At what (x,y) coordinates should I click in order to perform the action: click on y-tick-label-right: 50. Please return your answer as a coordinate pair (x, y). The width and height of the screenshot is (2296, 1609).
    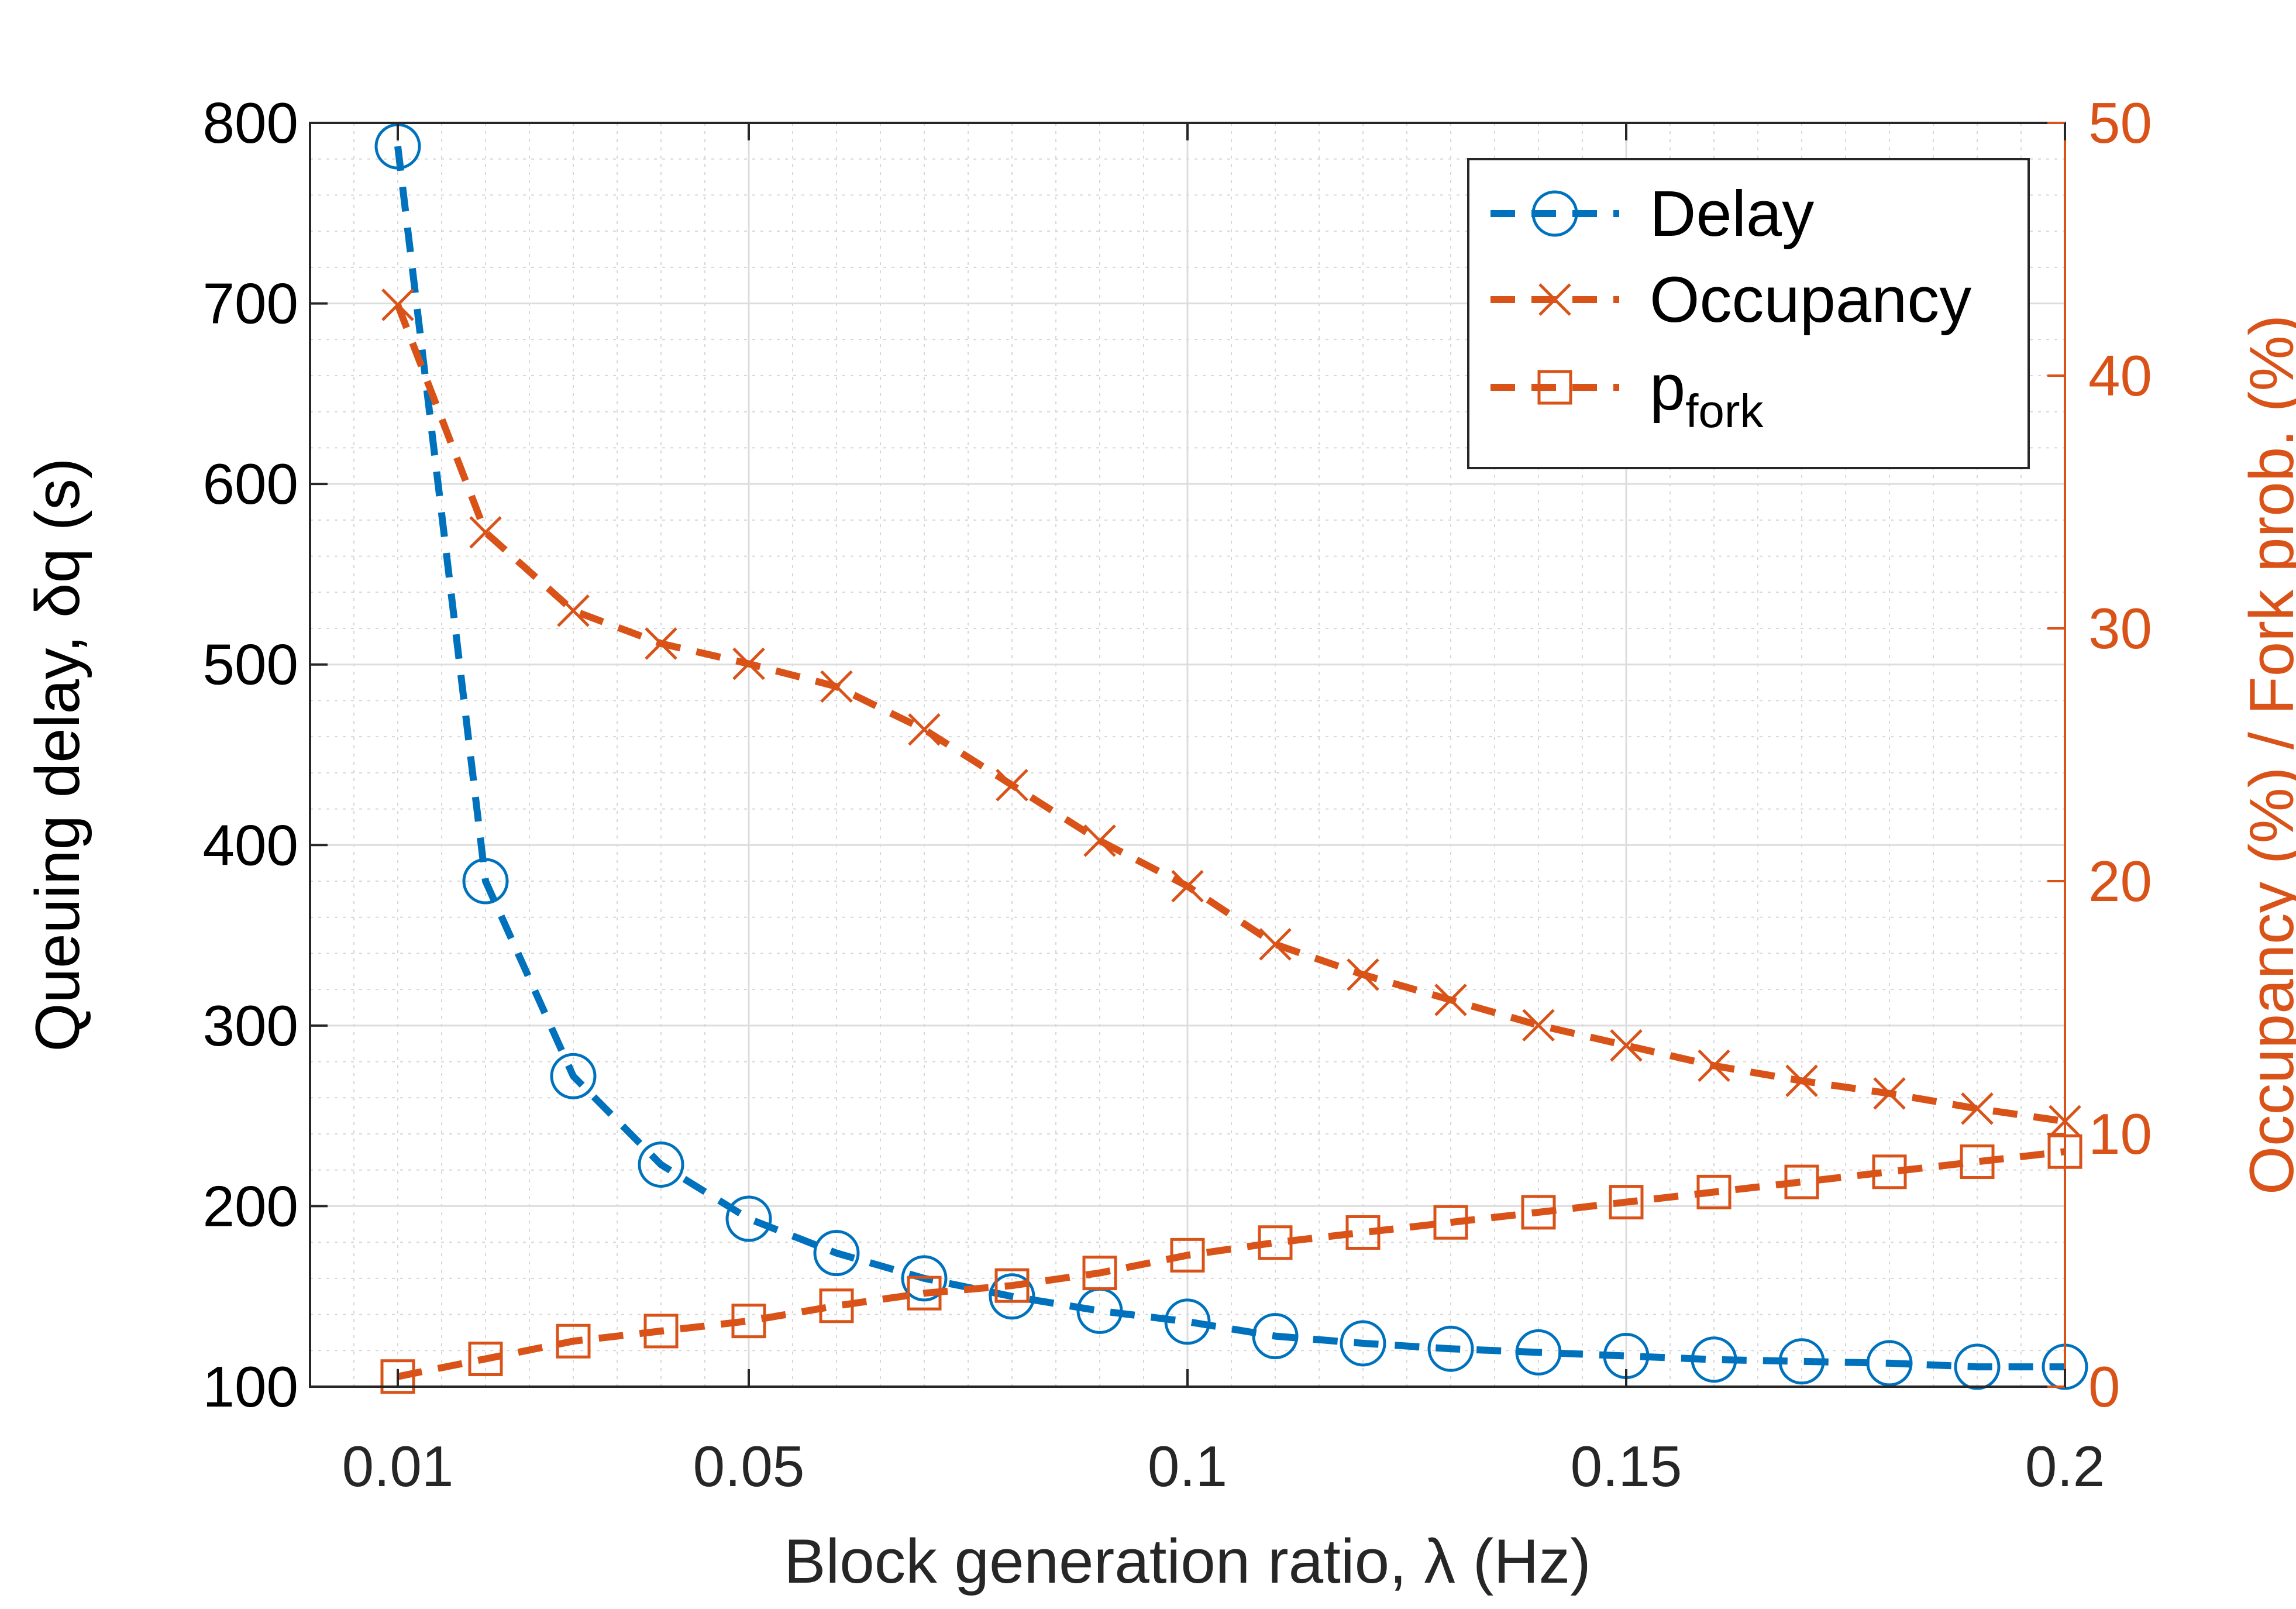
    Looking at the image, I should click on (2120, 123).